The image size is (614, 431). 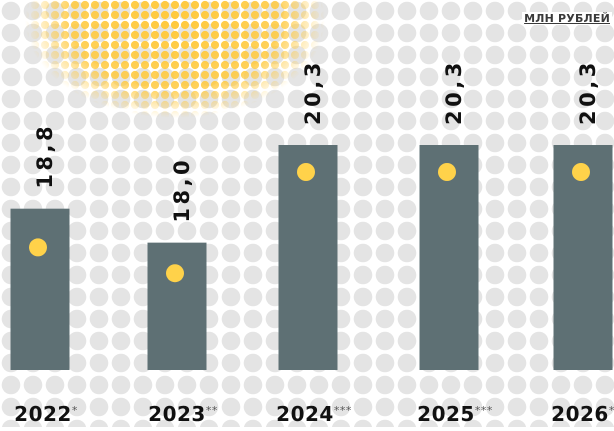 I want to click on tick-label-2022: 2022*, so click(x=46, y=414).